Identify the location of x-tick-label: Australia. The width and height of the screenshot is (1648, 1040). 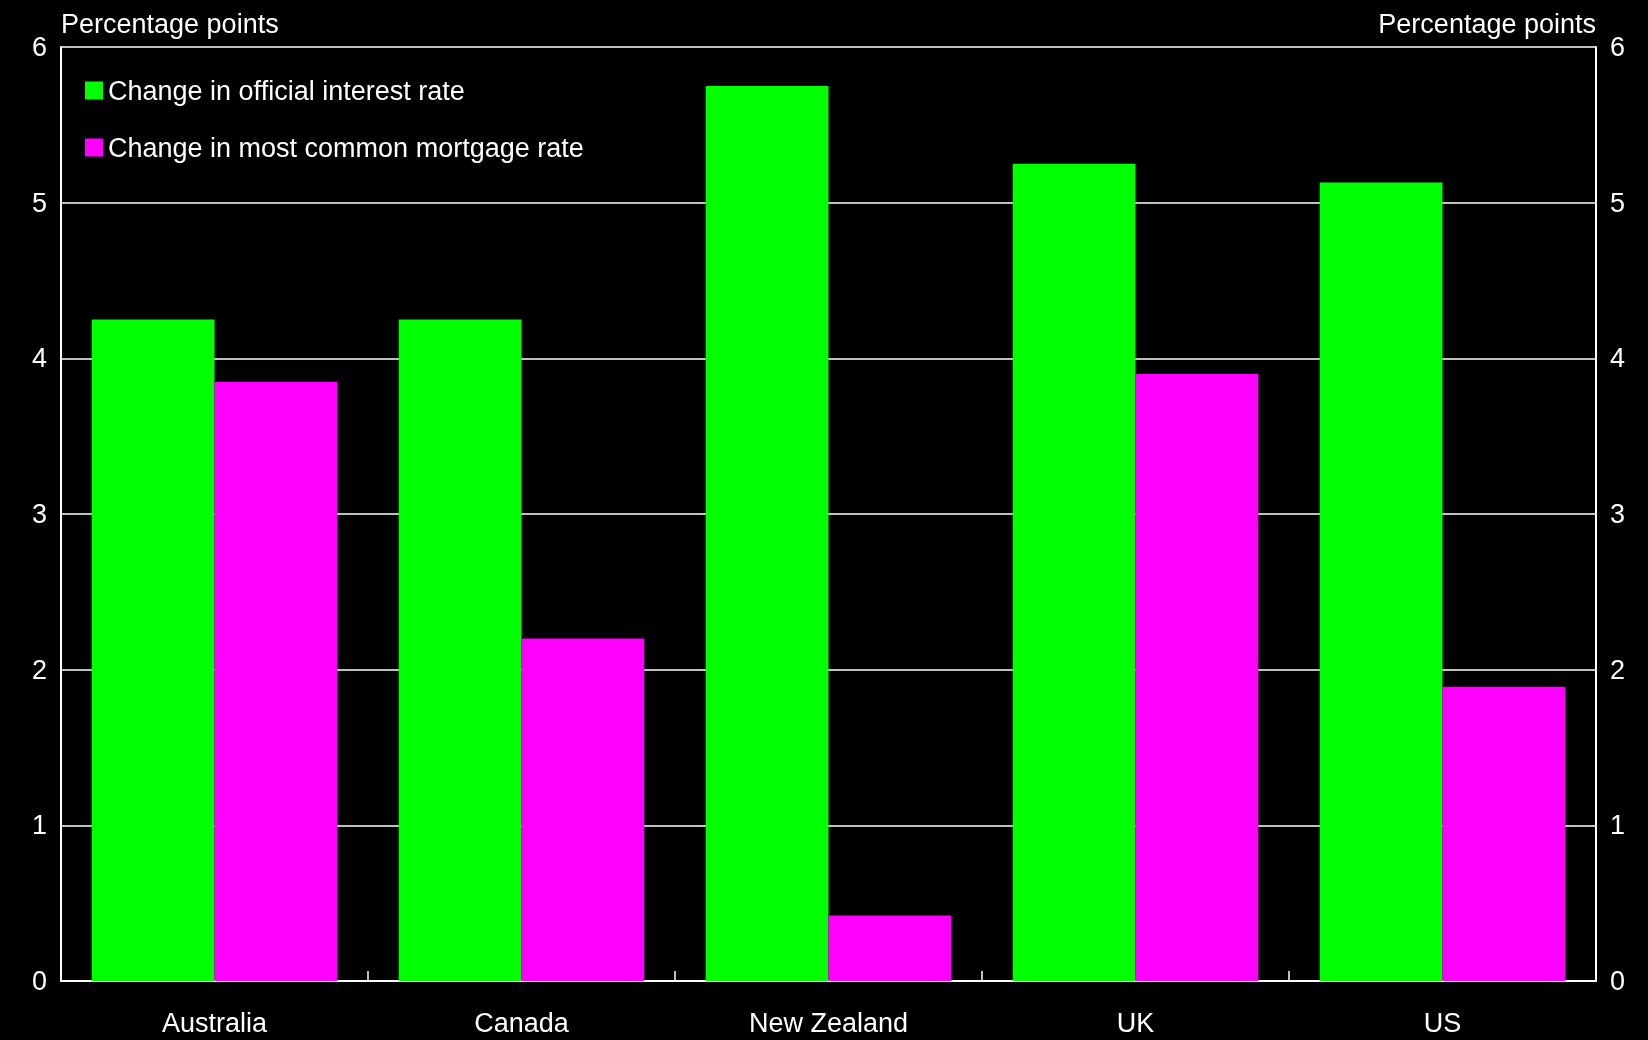
(215, 1022).